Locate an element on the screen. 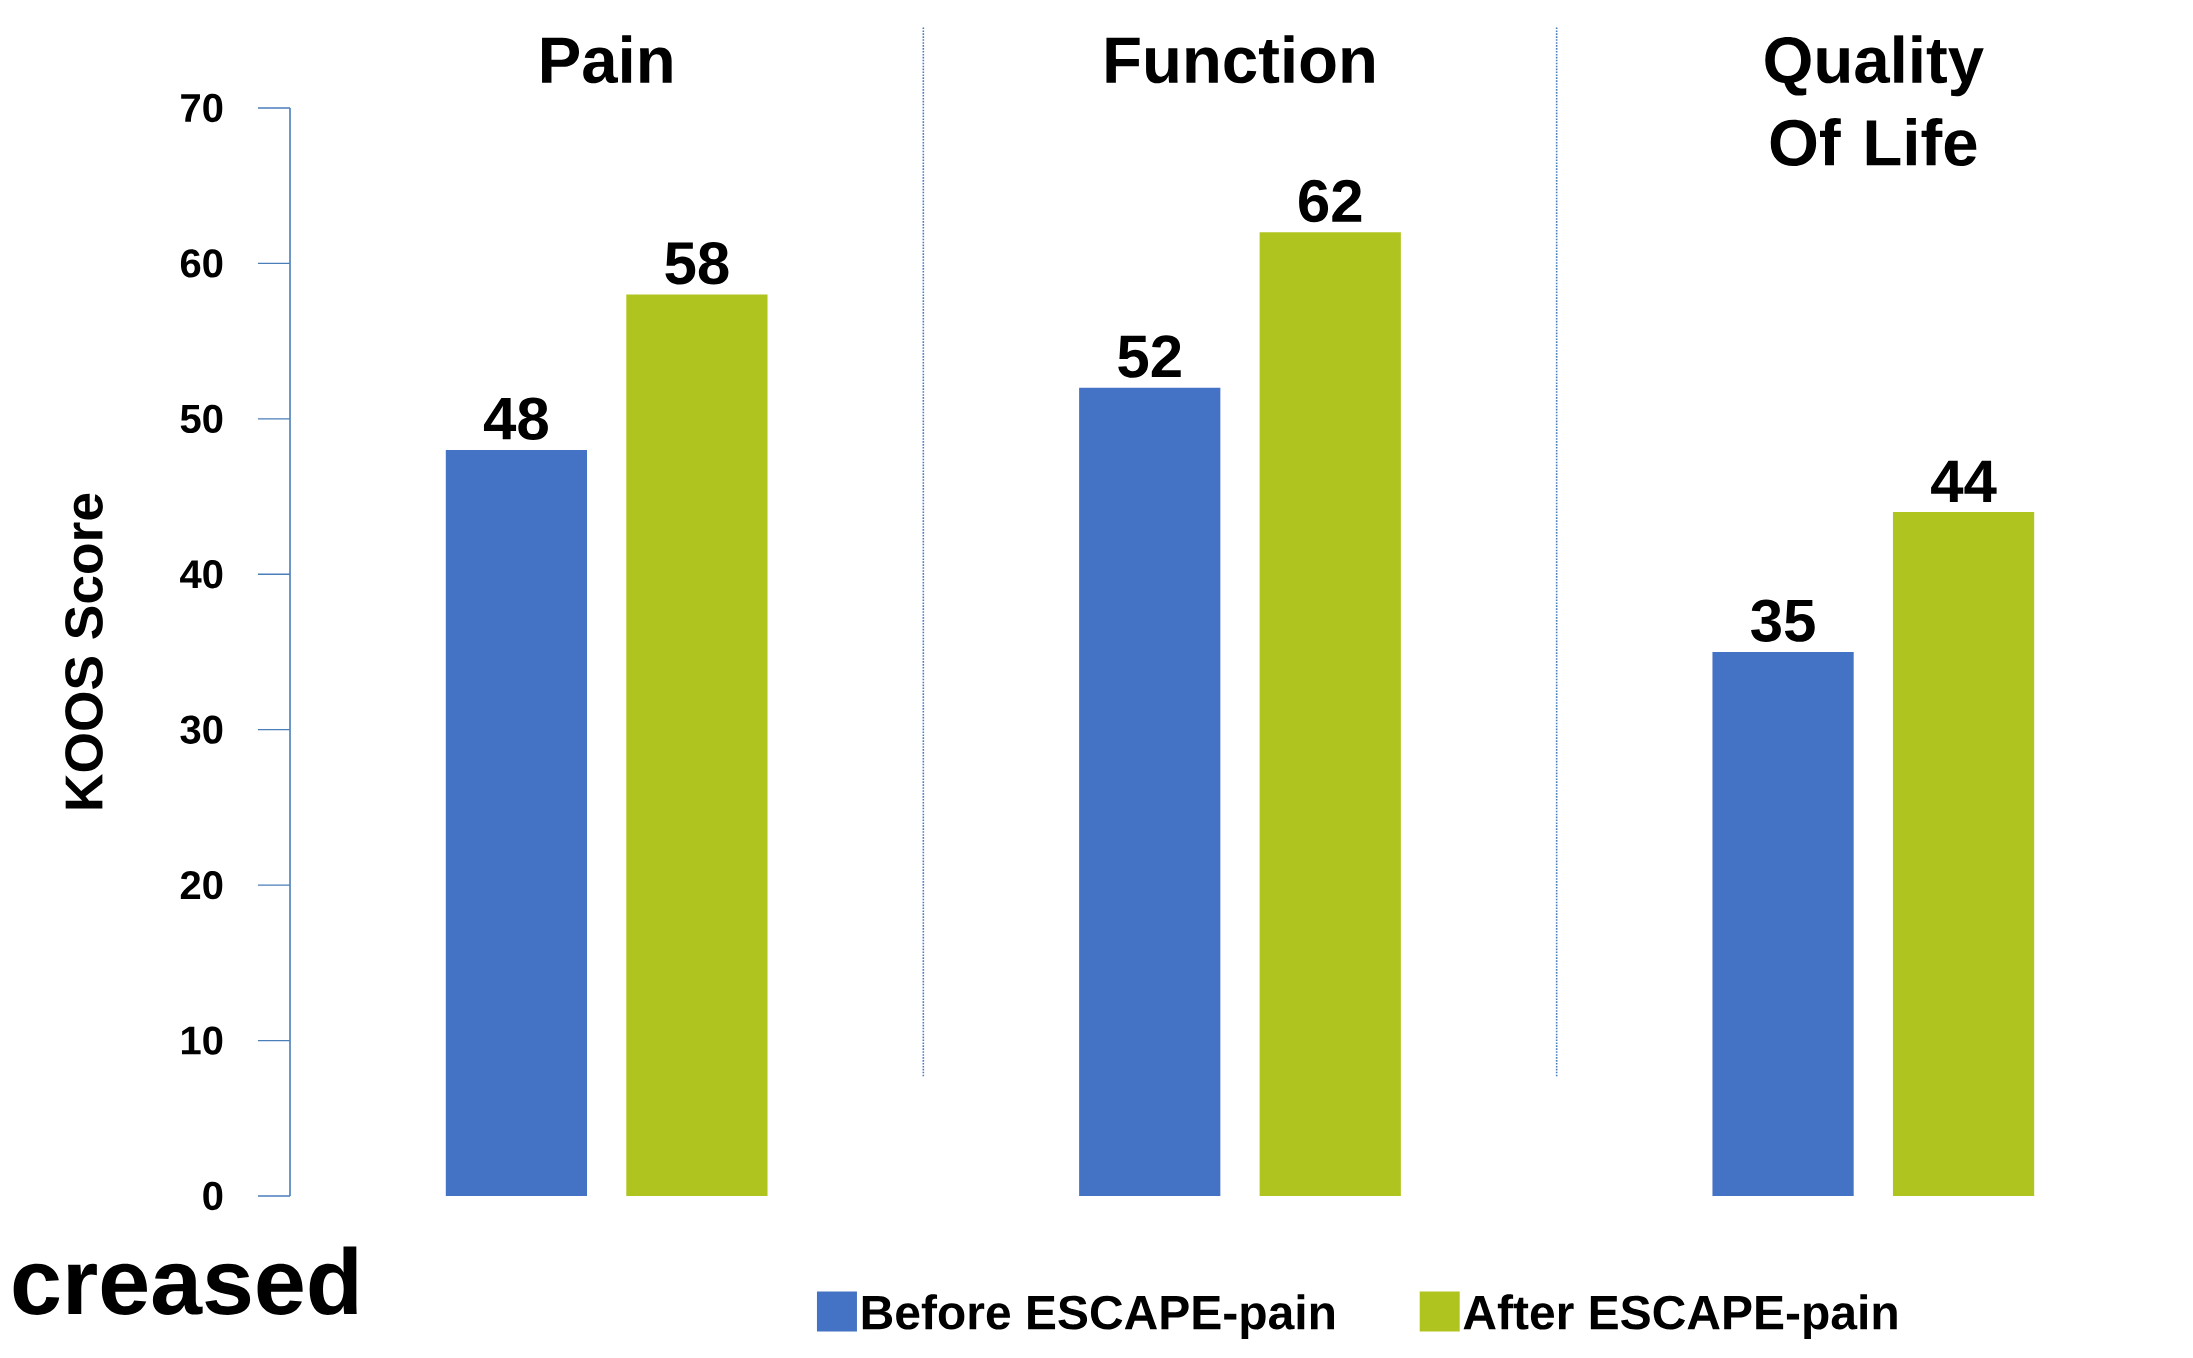 The height and width of the screenshot is (1358, 2193). data-label: 44 is located at coordinates (1964, 481).